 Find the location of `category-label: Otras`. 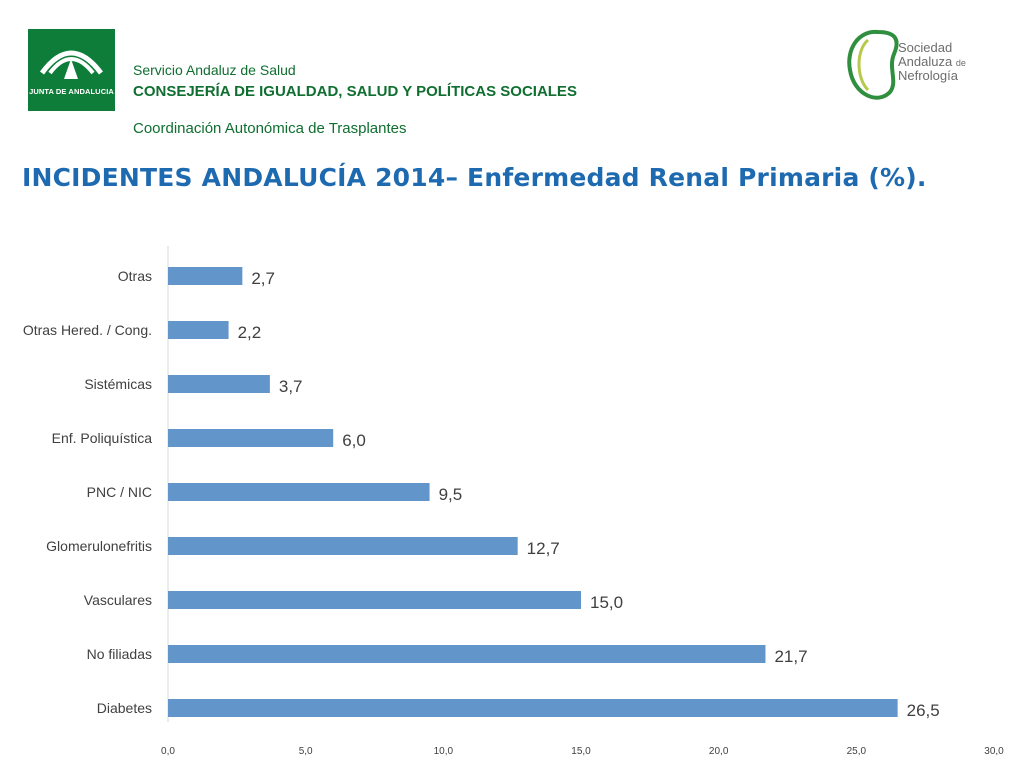

category-label: Otras is located at coordinates (135, 276).